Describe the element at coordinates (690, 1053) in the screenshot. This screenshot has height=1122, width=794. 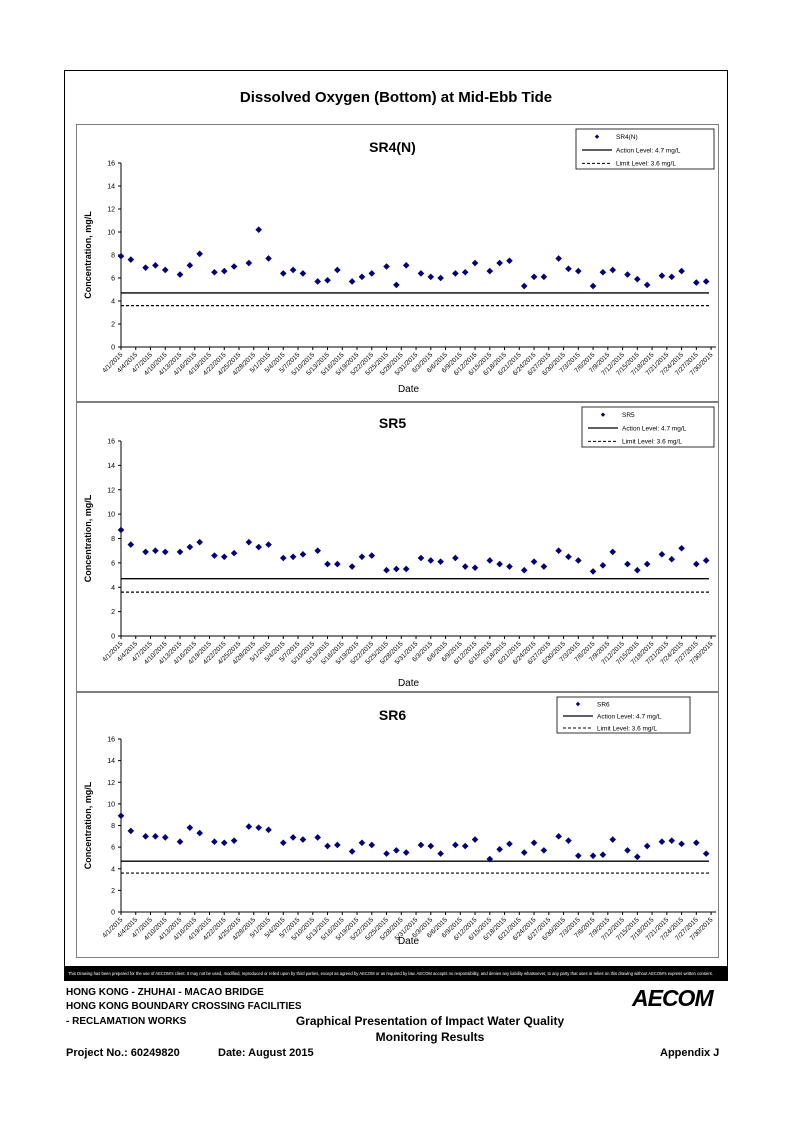
I see `appendix-label: Appendix J` at that location.